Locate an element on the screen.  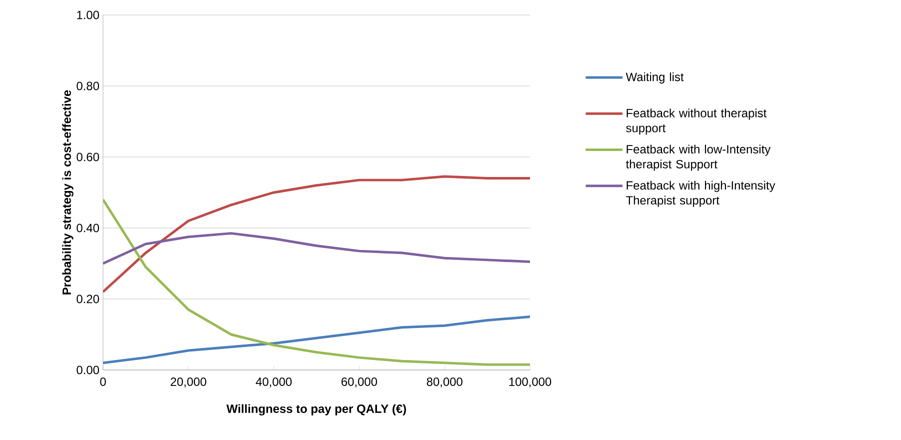
x-axis-title: Willingness to pay per QALY (€) is located at coordinates (316, 410).